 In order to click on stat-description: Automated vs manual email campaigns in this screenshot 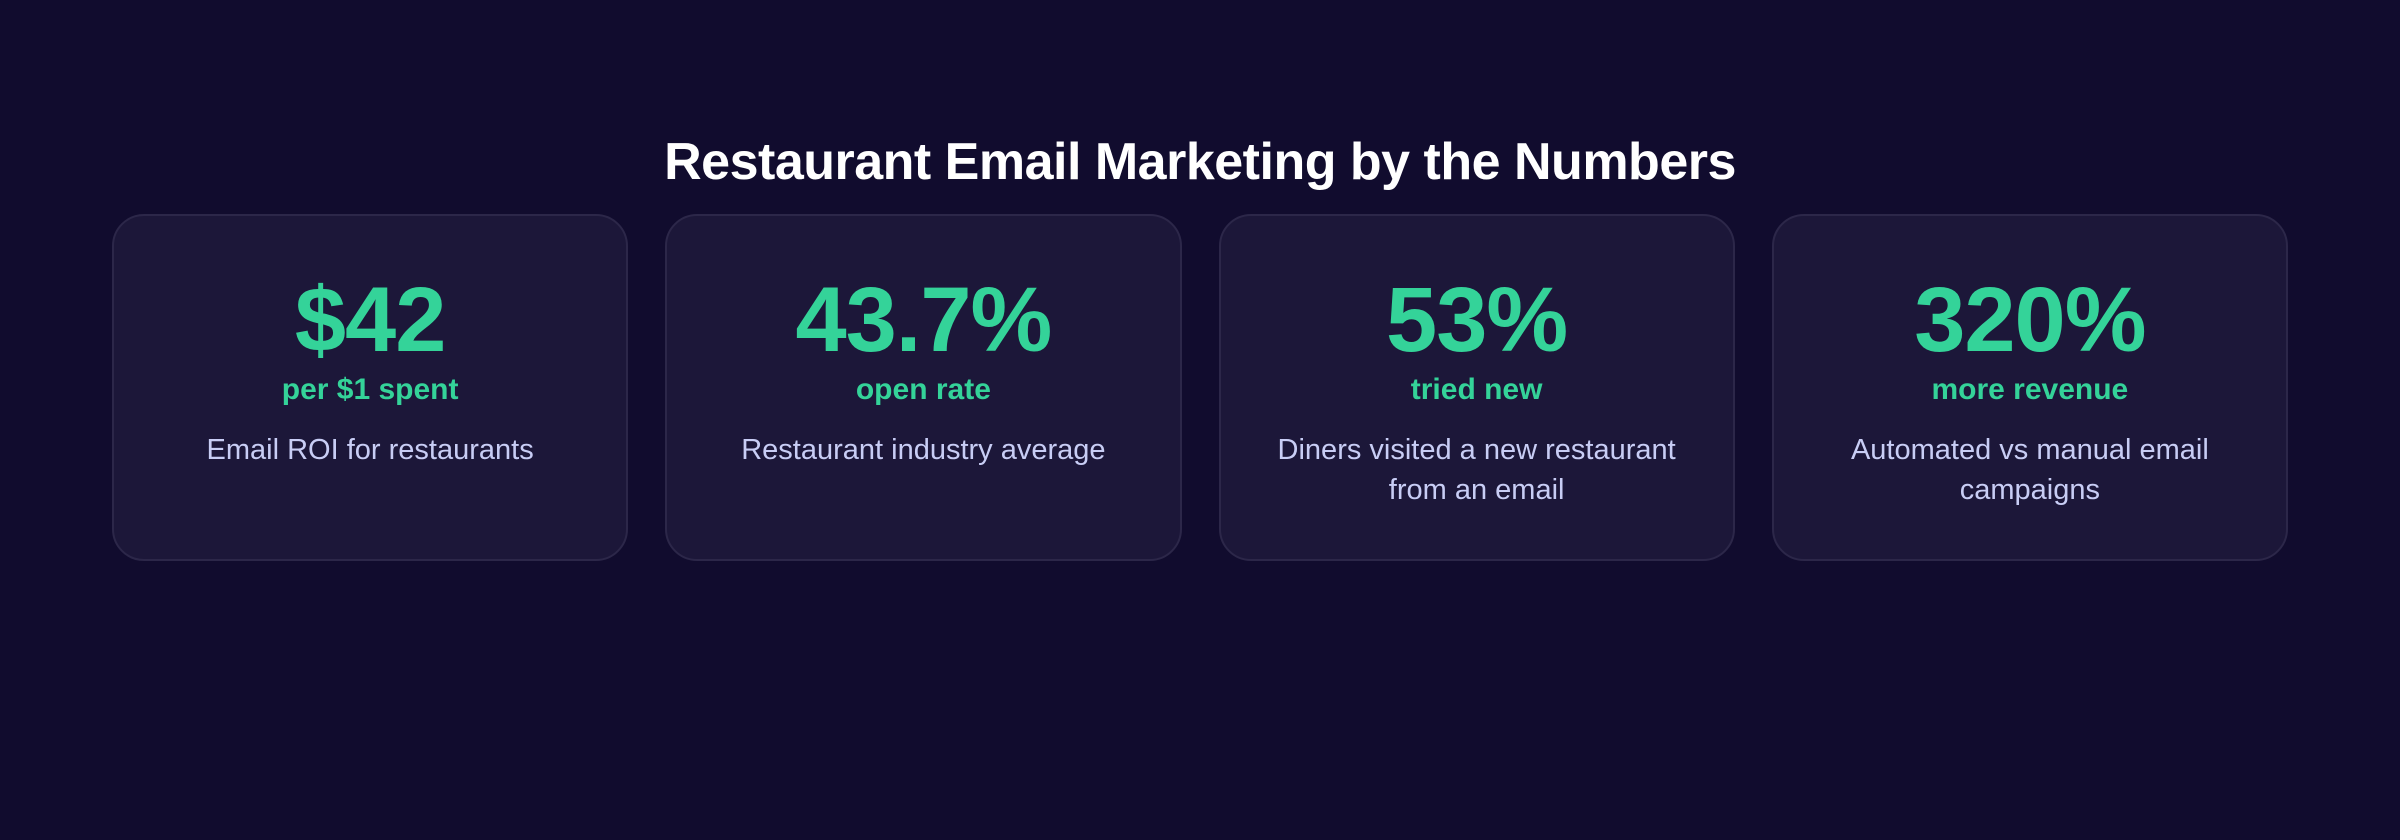, I will do `click(2029, 470)`.